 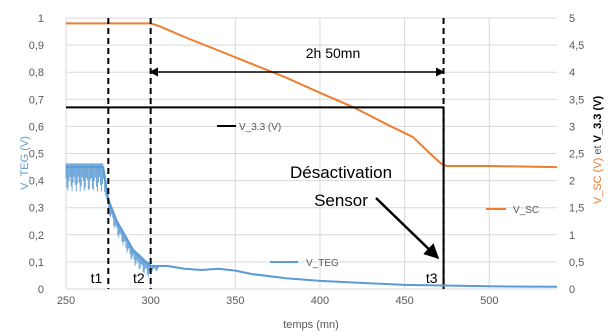 What do you see at coordinates (41, 290) in the screenshot?
I see `y-left-tick-label: 0` at bounding box center [41, 290].